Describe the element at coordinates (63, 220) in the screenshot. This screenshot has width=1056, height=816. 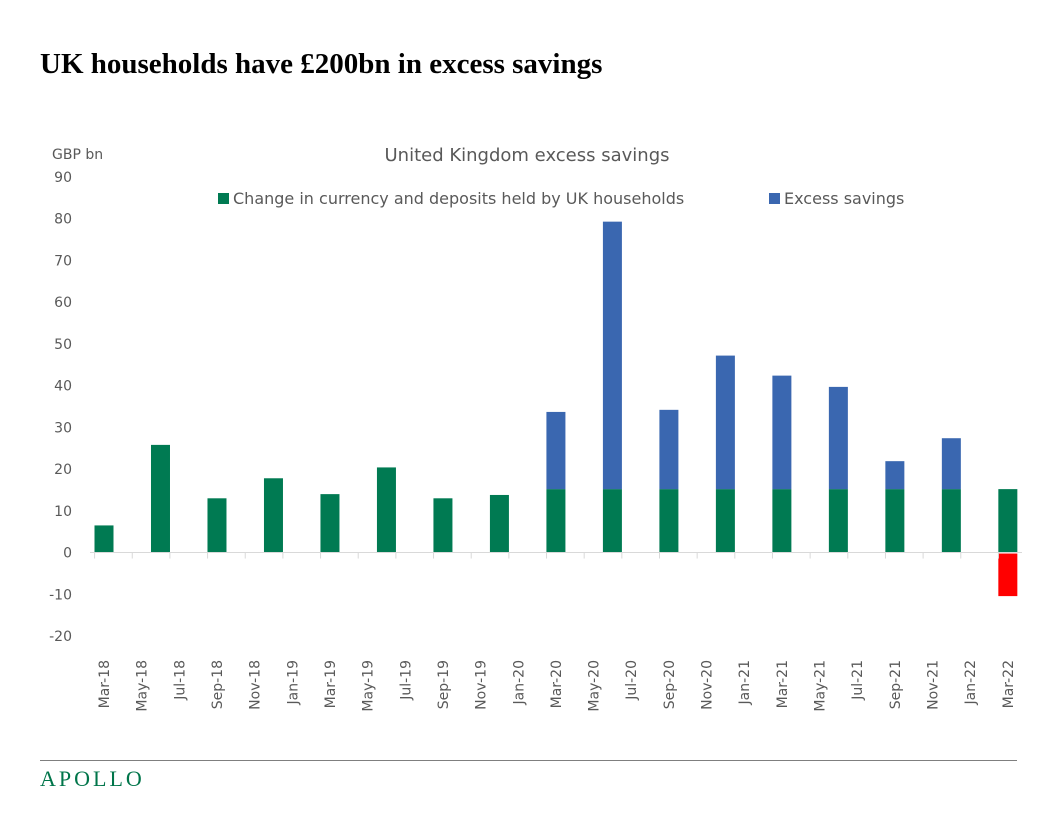
I see `y-tick-label: 80` at that location.